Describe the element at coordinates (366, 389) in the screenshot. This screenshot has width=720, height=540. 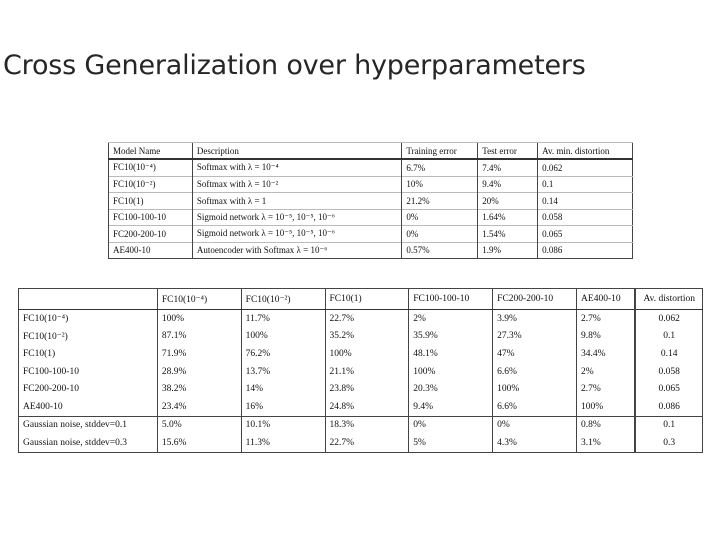
I see `table-cell: 23.8%` at that location.